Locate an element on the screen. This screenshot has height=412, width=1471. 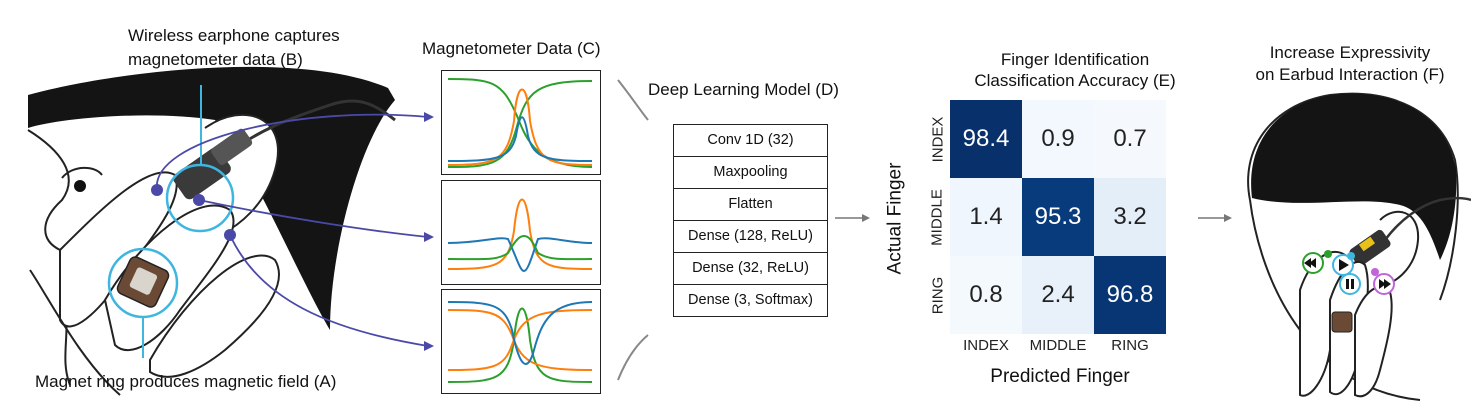
panel-b-label-line2: magnetometer data (B) is located at coordinates (215, 59).